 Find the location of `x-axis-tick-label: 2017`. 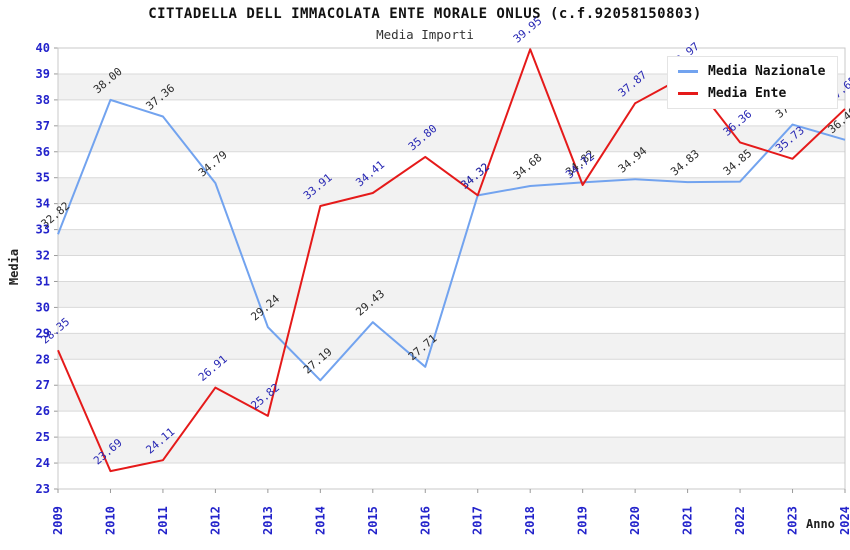

x-axis-tick-label: 2017 is located at coordinates (478, 520).